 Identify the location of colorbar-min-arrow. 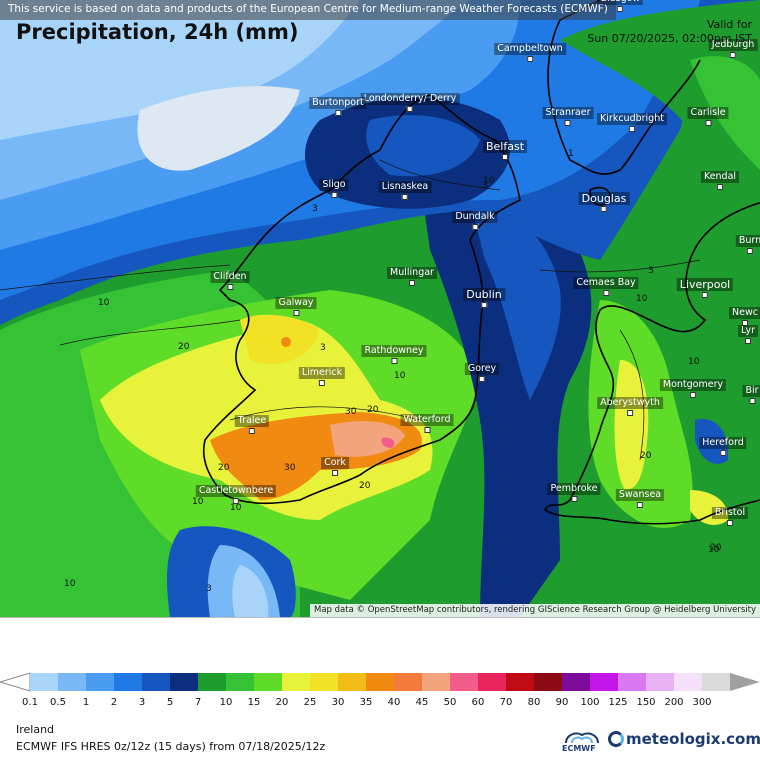
(15, 682).